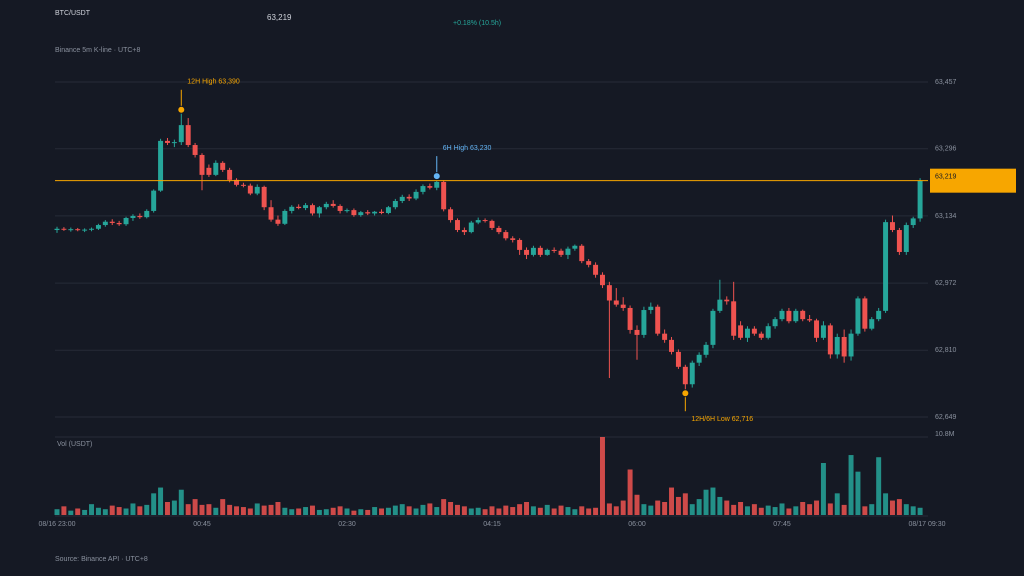  What do you see at coordinates (279, 17) in the screenshot?
I see `header-price: 63,219` at bounding box center [279, 17].